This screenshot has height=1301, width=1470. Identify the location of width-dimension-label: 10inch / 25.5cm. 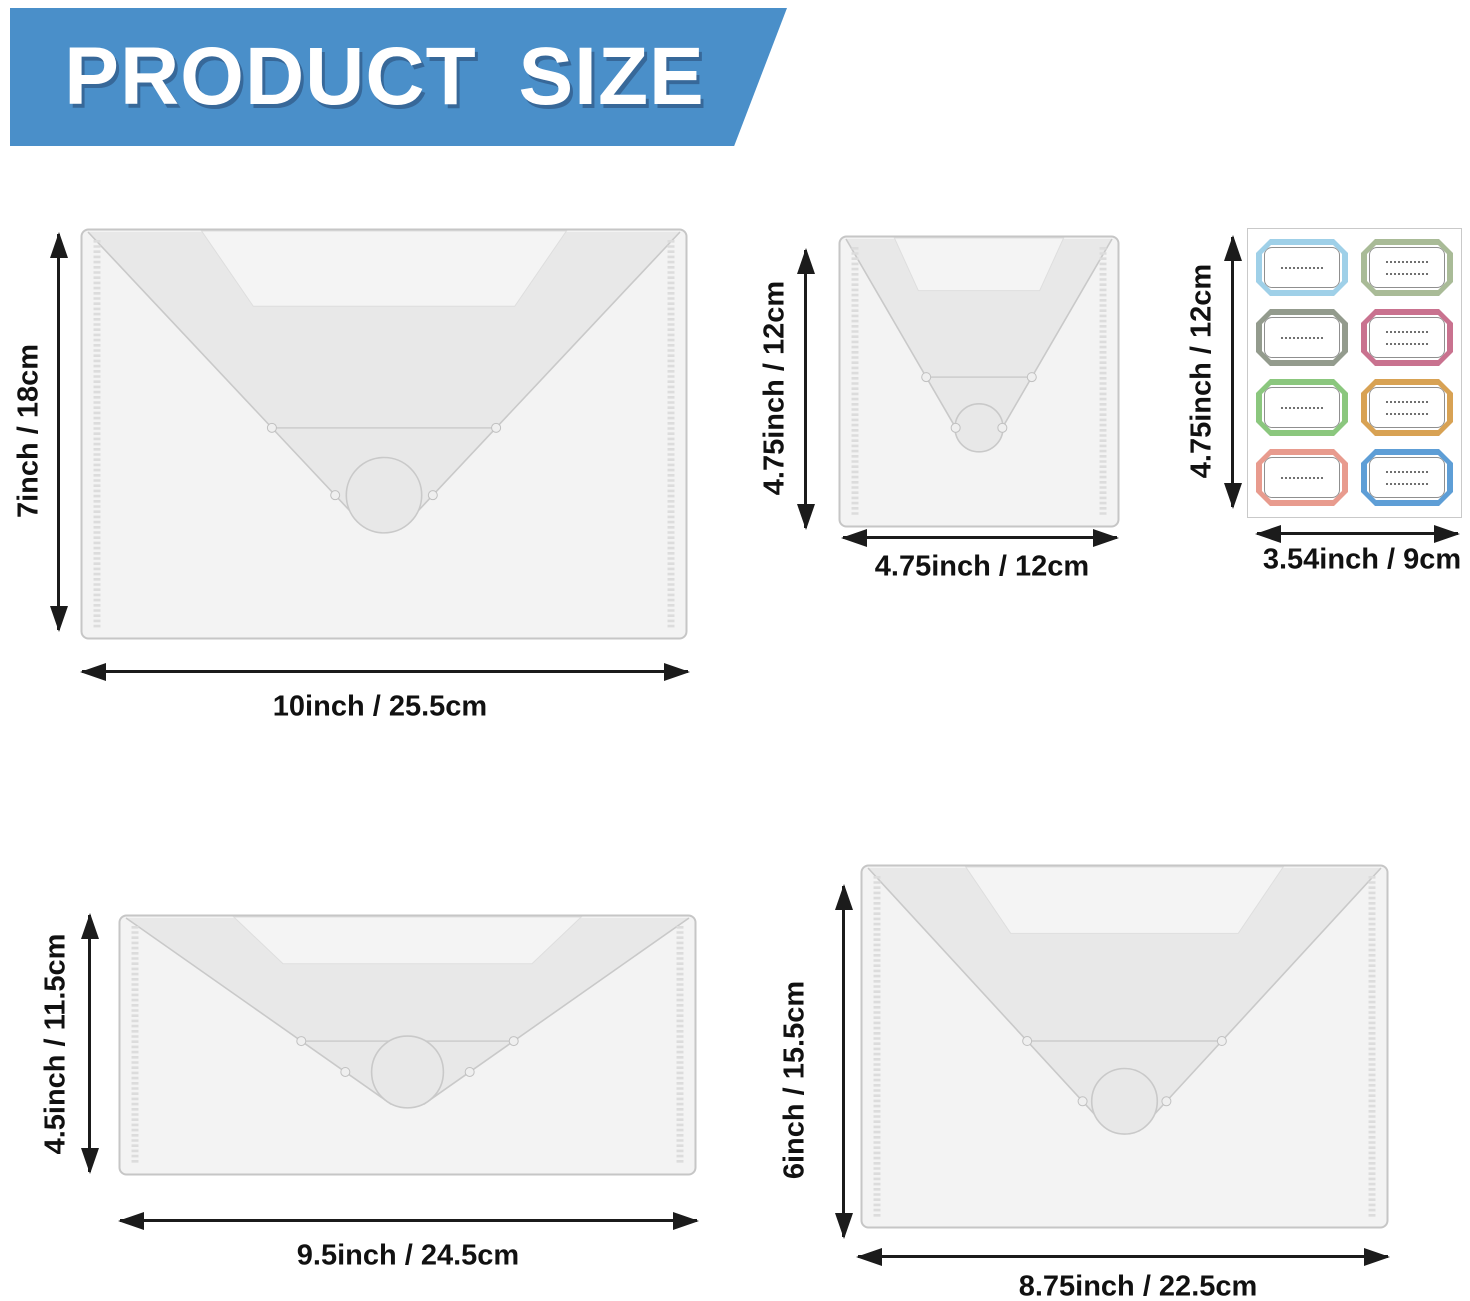
(380, 706).